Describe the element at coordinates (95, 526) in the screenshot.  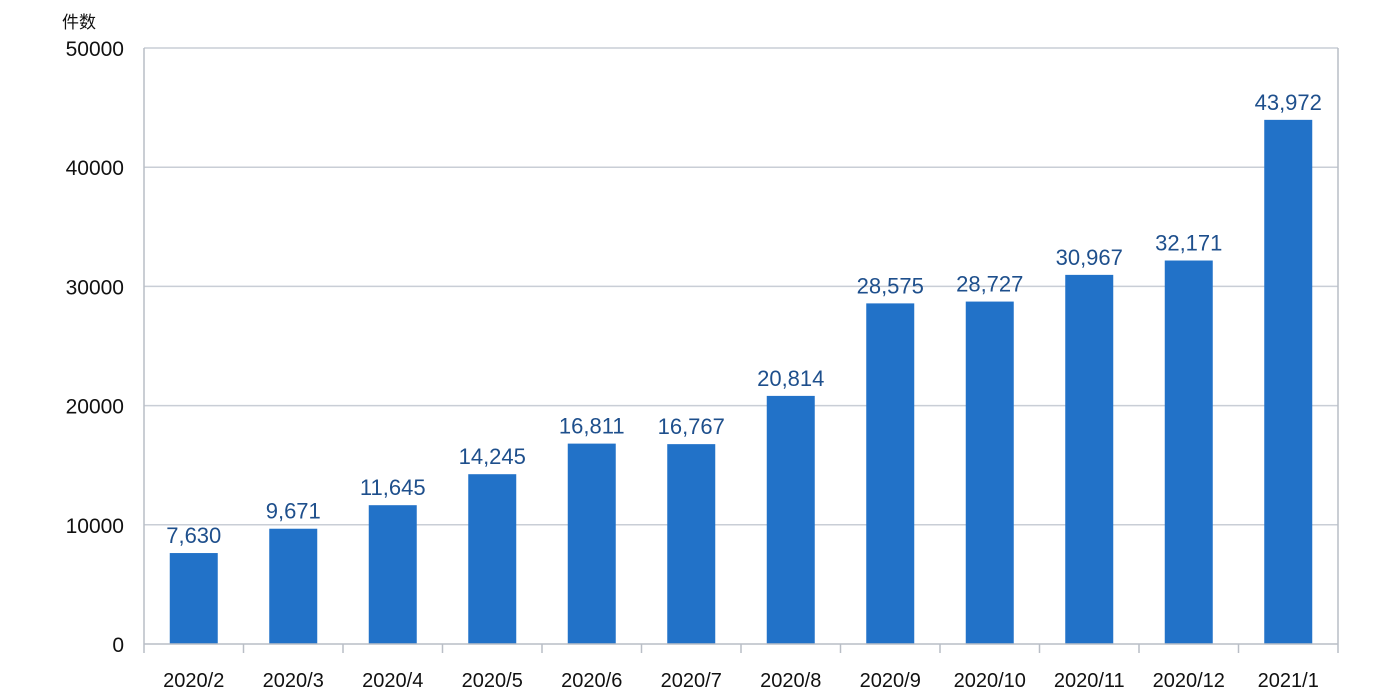
I see `y-tick-label: 10000` at that location.